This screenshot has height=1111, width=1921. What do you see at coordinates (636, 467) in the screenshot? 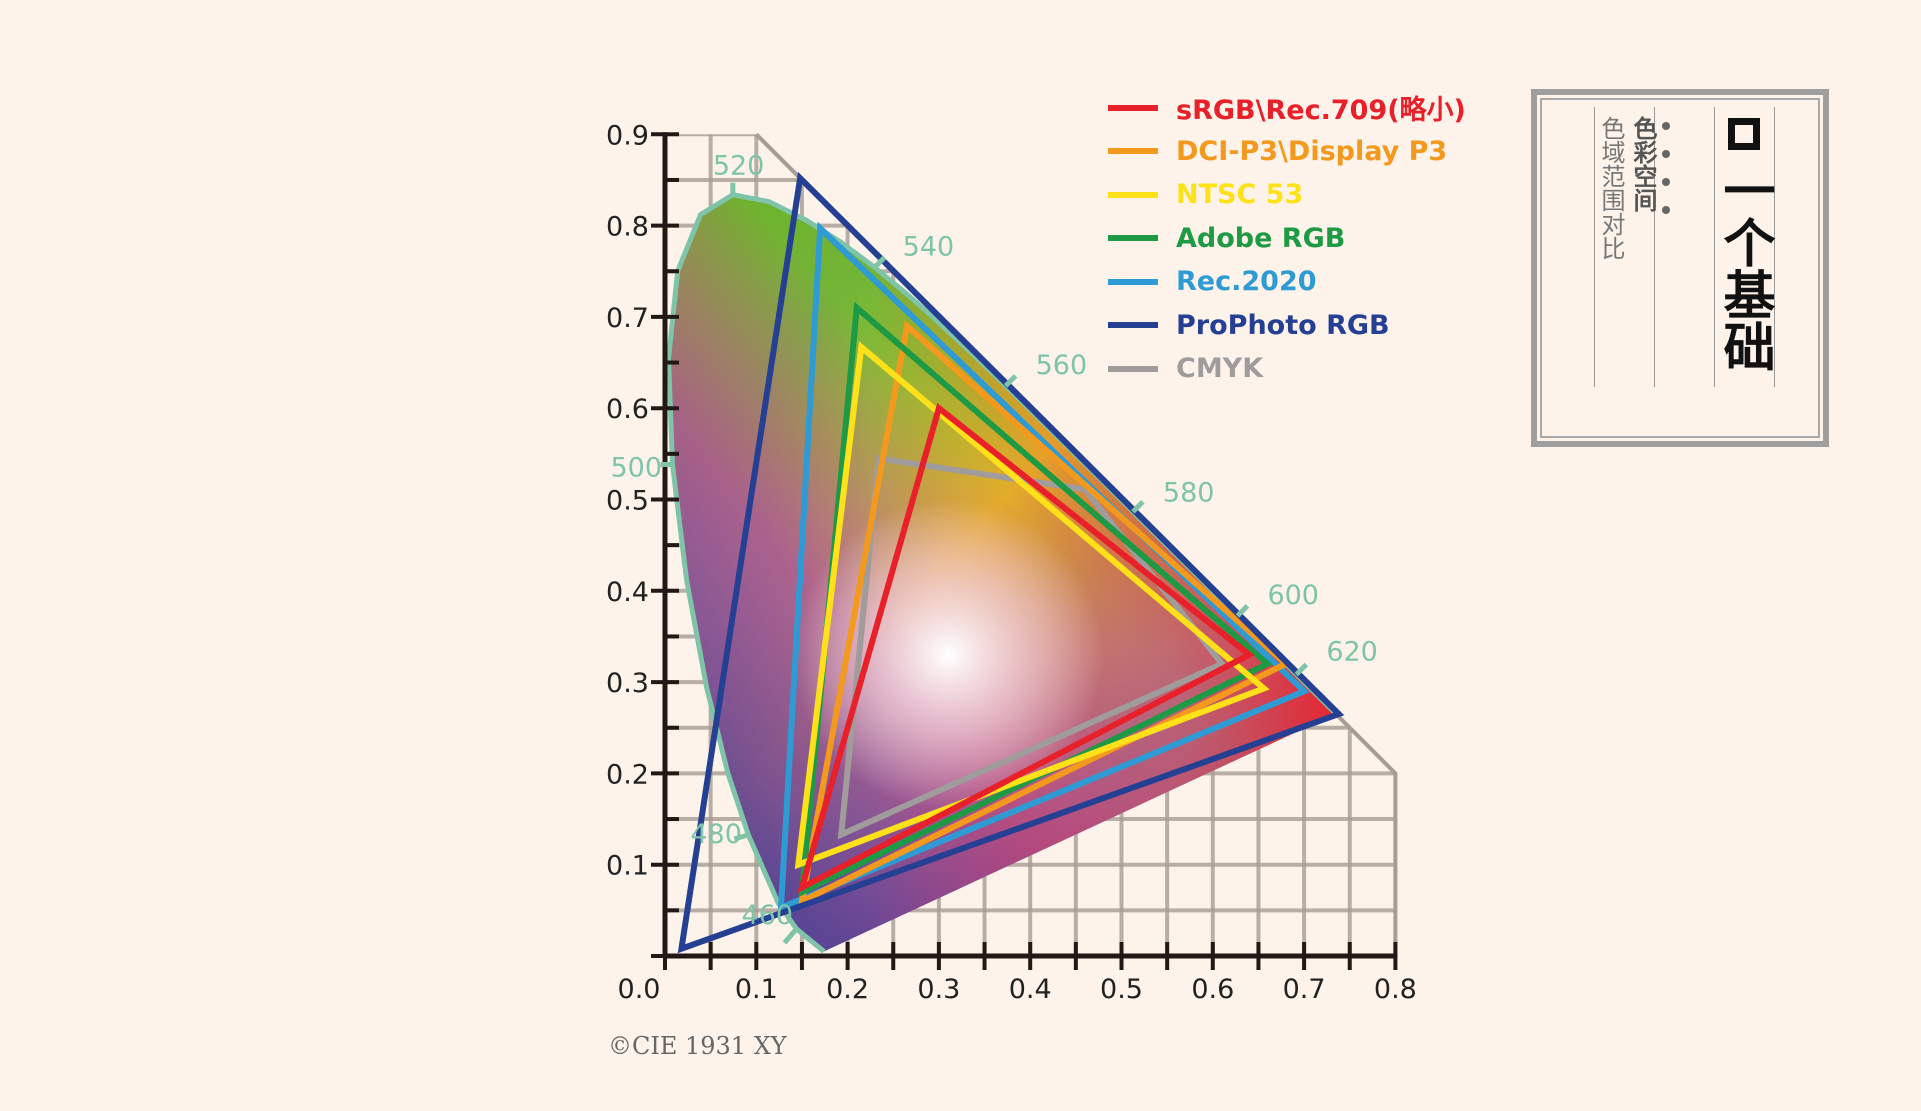
I see `wavelength-label-500: 500` at bounding box center [636, 467].